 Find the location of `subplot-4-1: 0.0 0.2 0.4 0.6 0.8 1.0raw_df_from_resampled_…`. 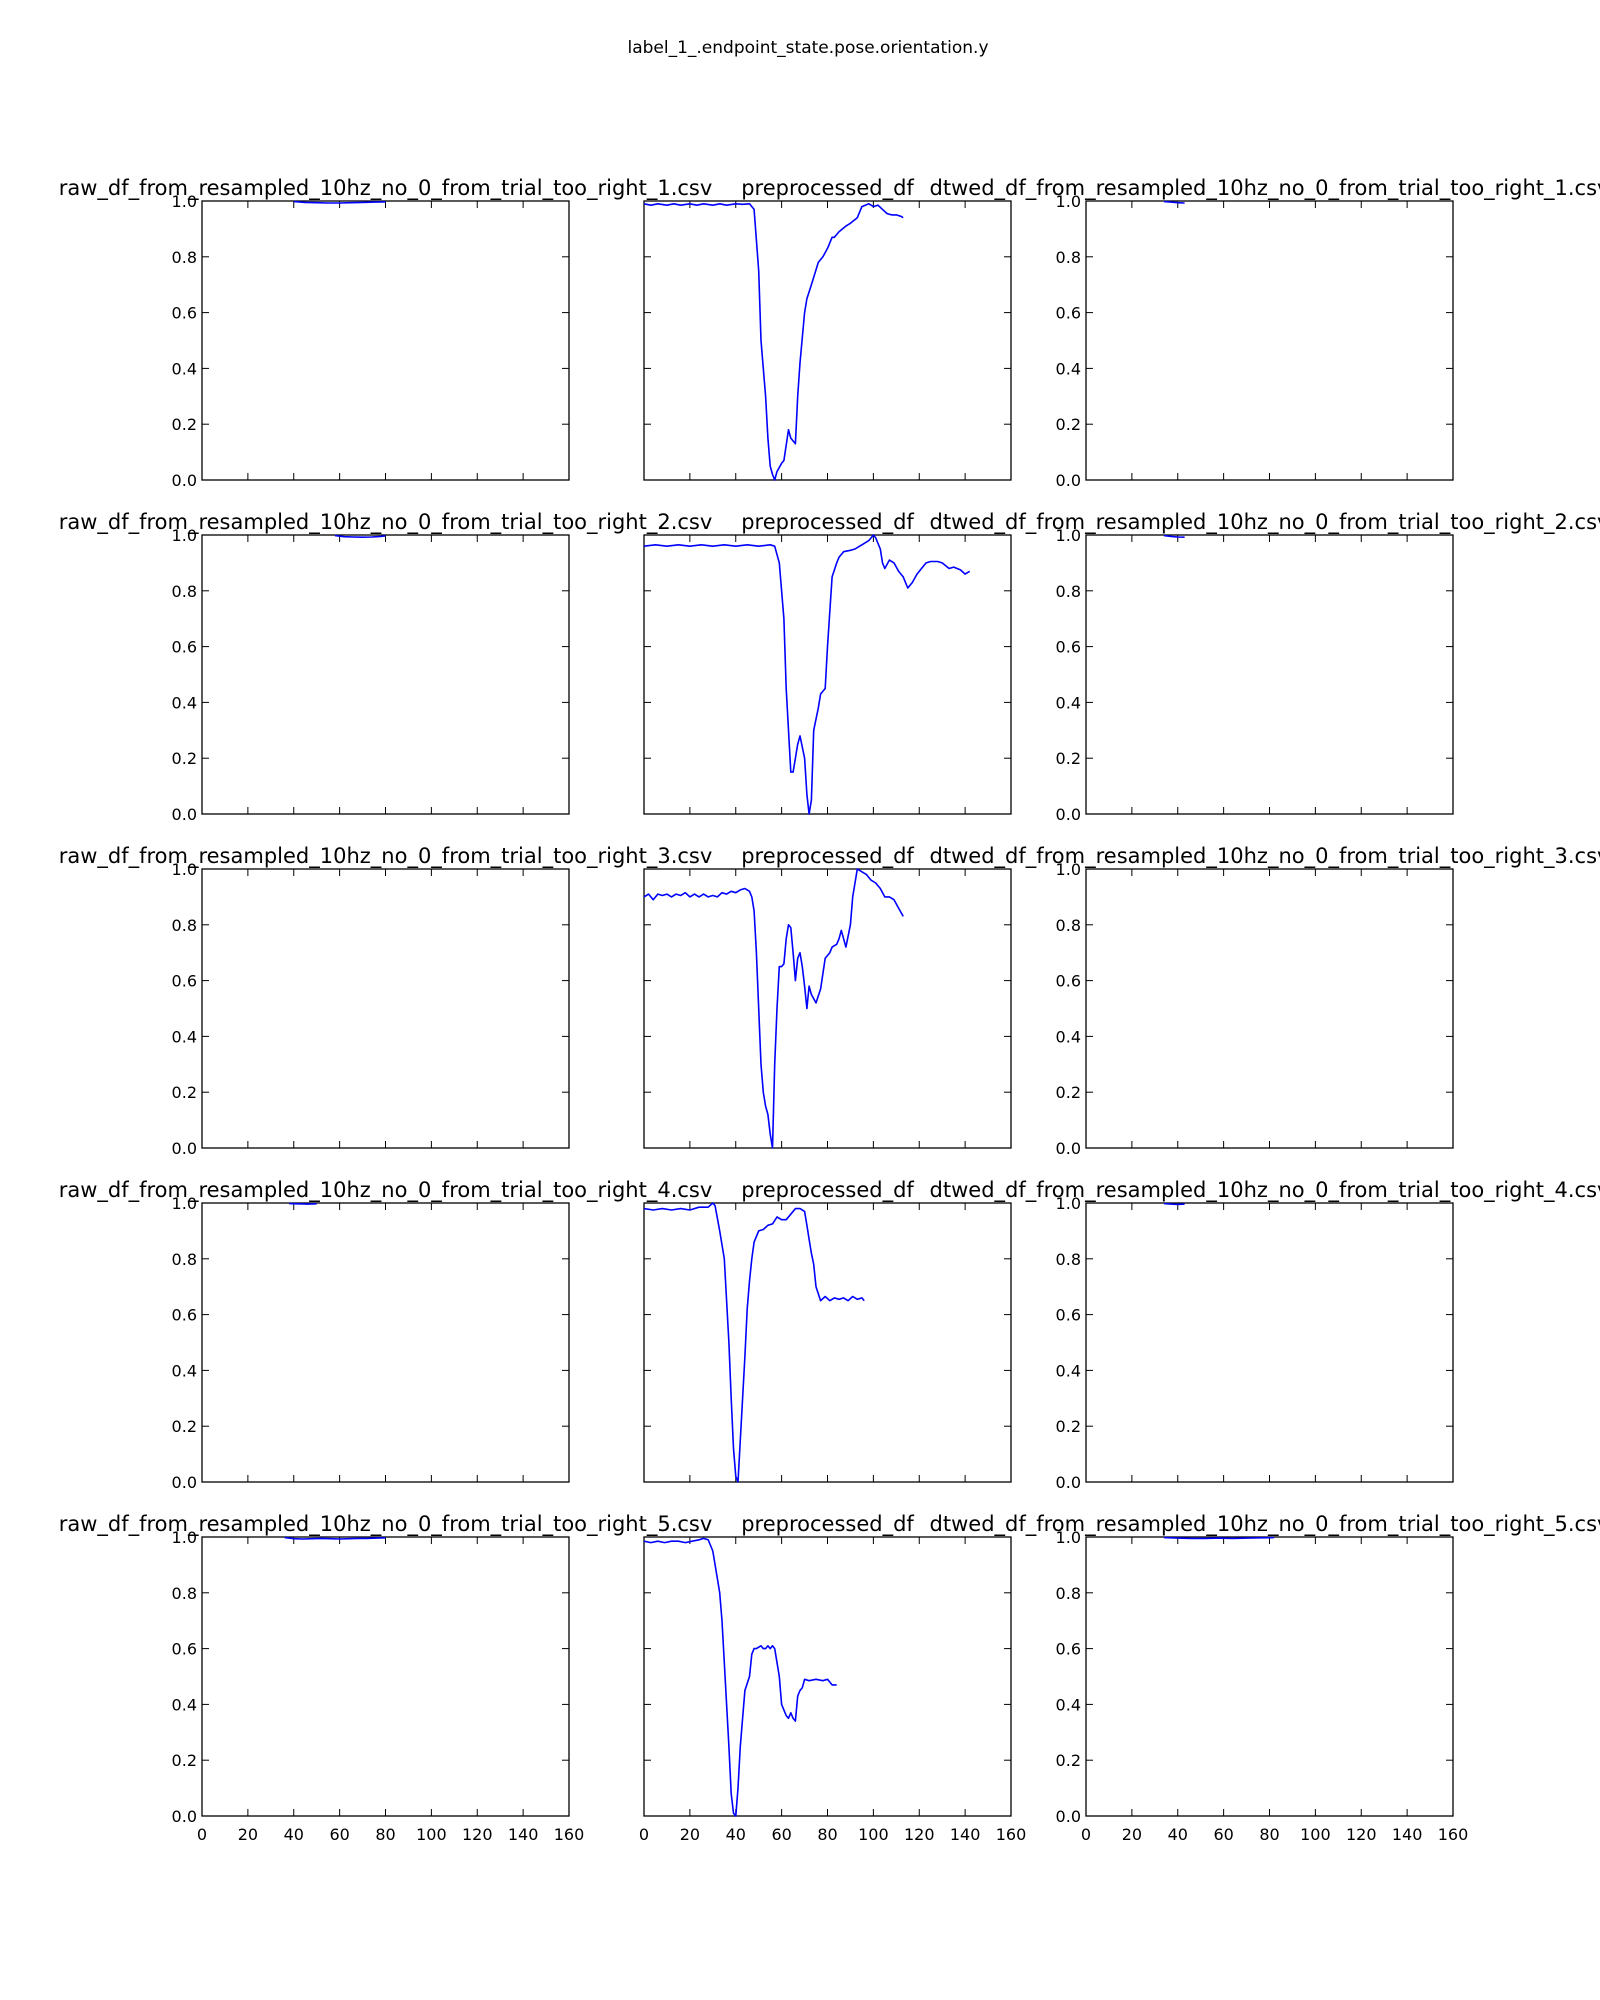

subplot-4-1: 0.0 0.2 0.4 0.6 0.8 1.0raw_df_from_resampled_… is located at coordinates (386, 1335).